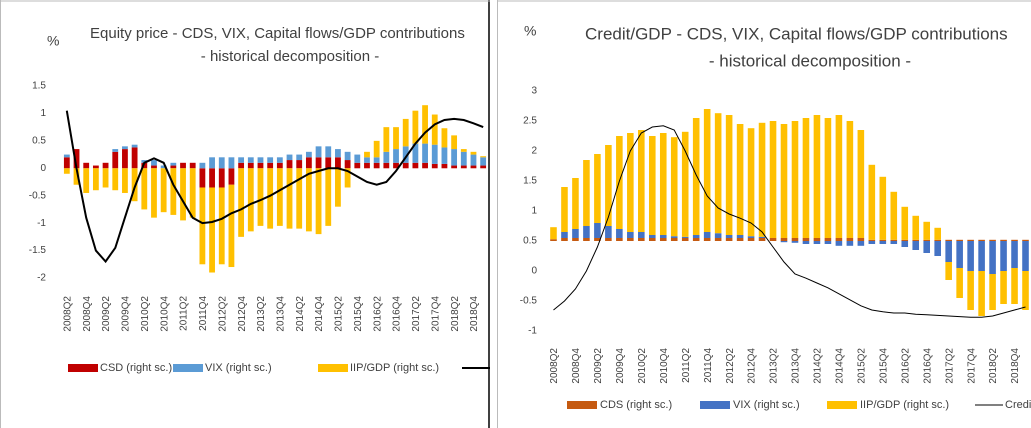 The height and width of the screenshot is (428, 1031). Describe the element at coordinates (730, 366) in the screenshot. I see `x-tick-label: 2012Q2` at that location.